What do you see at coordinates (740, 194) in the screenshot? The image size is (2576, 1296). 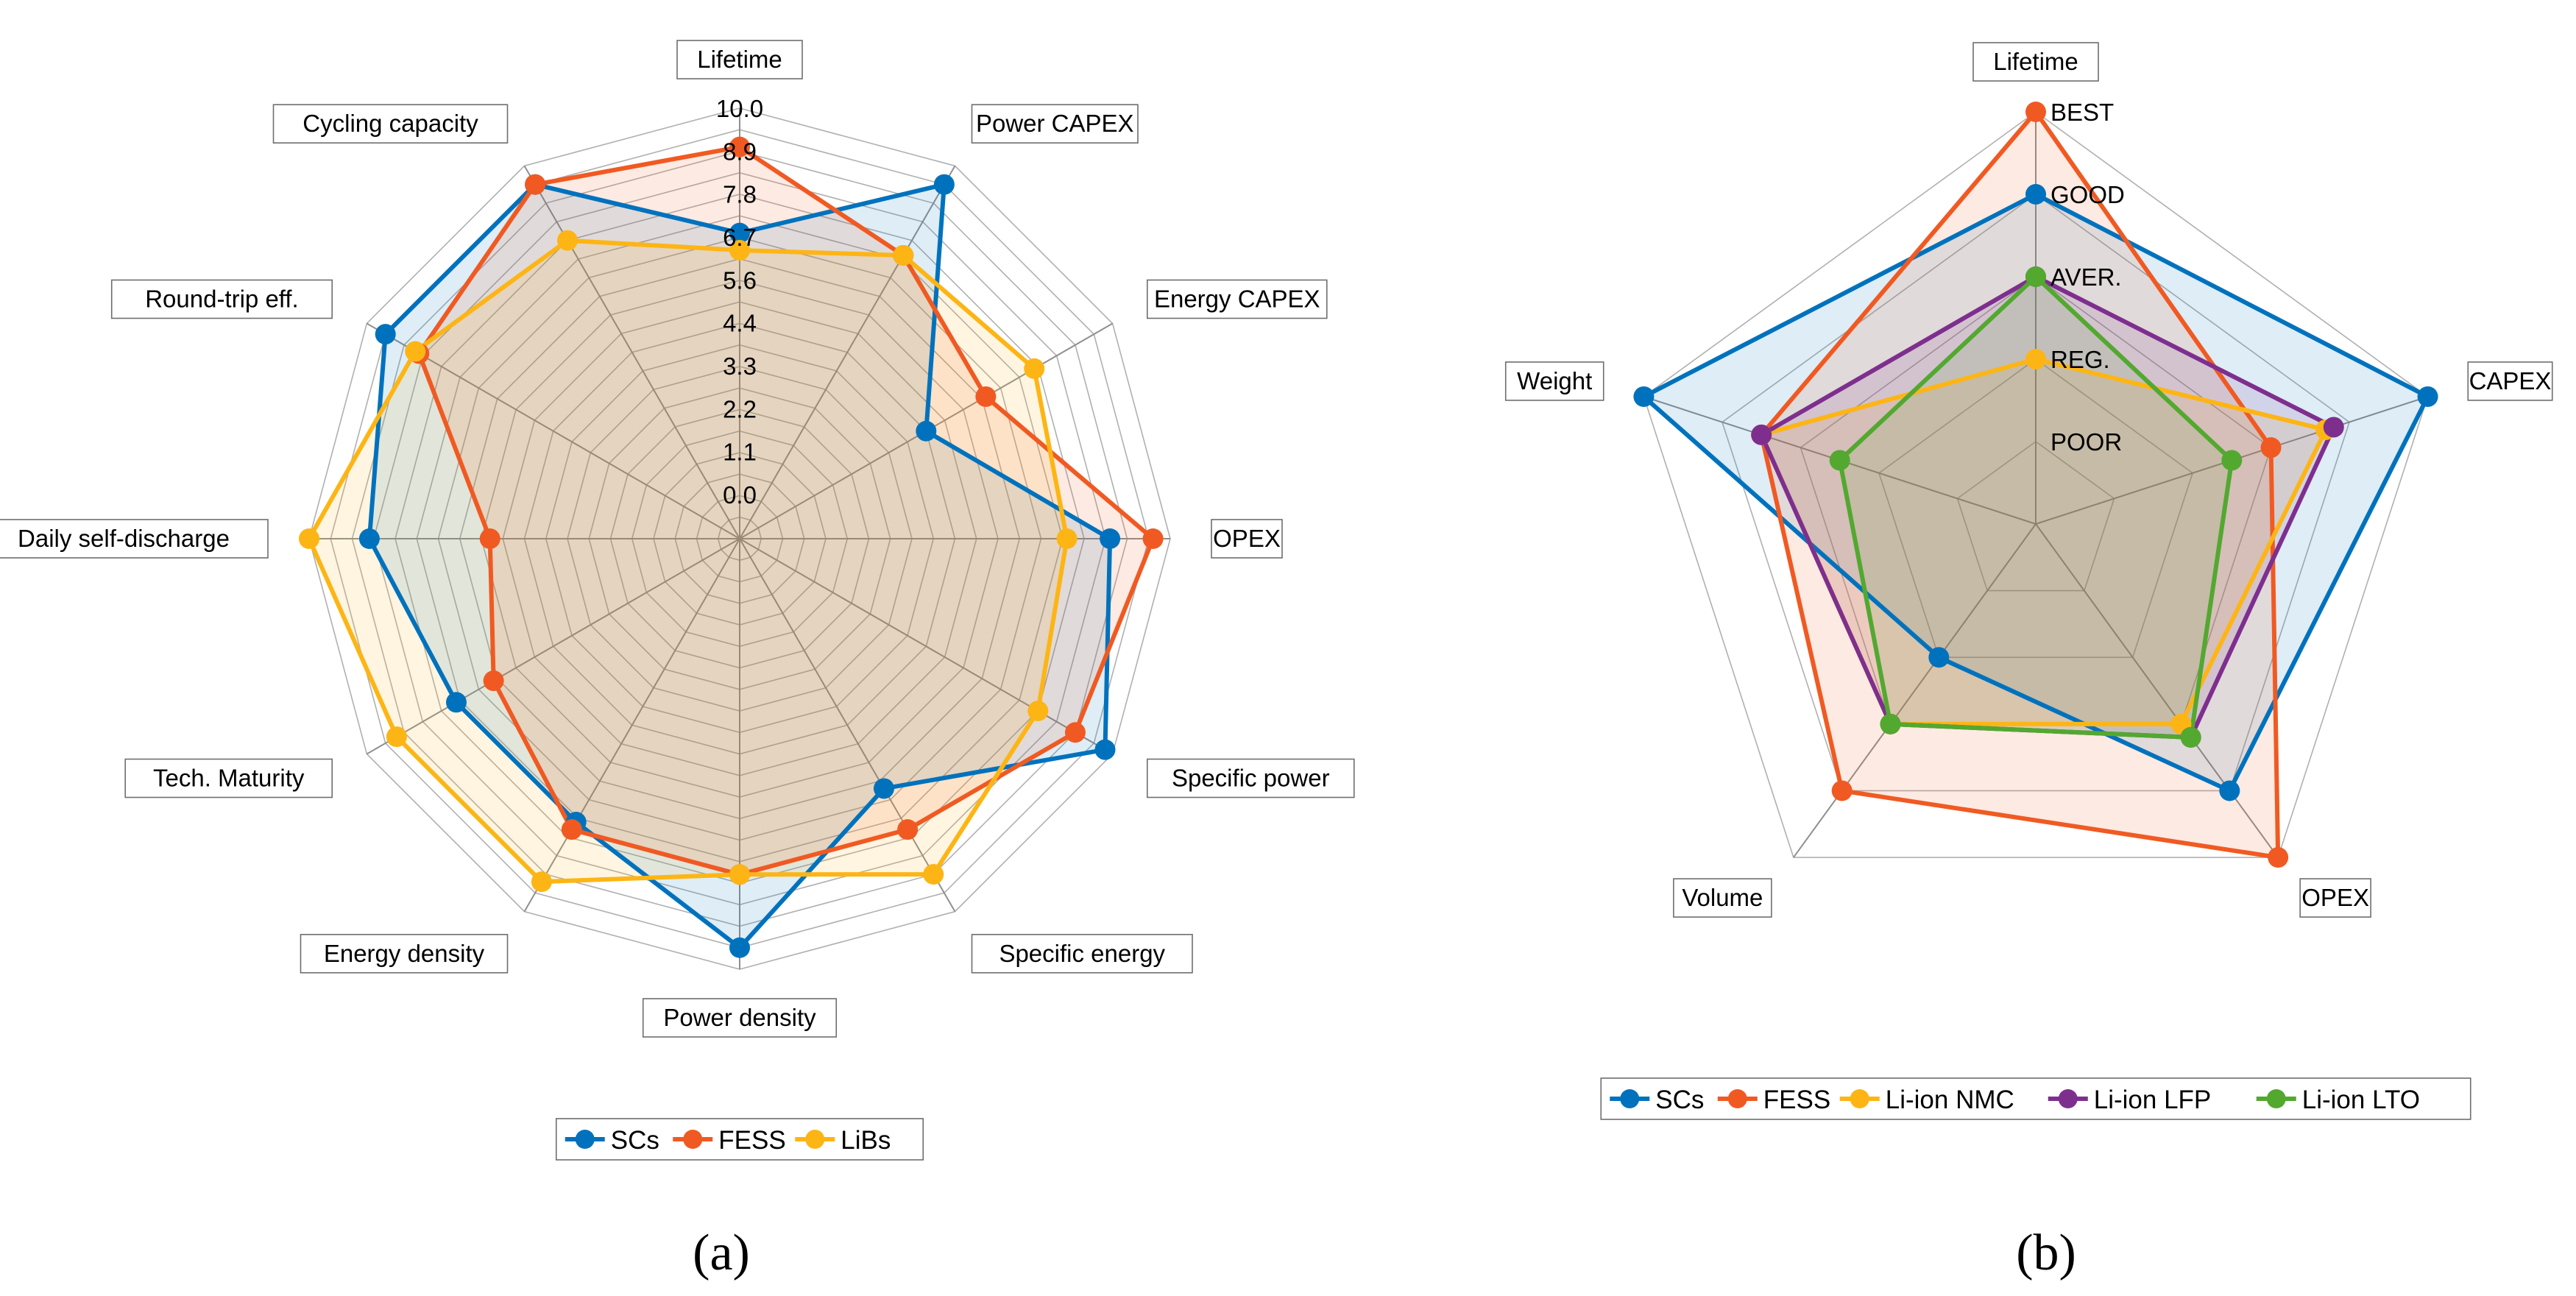 I see `tick-label: 7.8` at bounding box center [740, 194].